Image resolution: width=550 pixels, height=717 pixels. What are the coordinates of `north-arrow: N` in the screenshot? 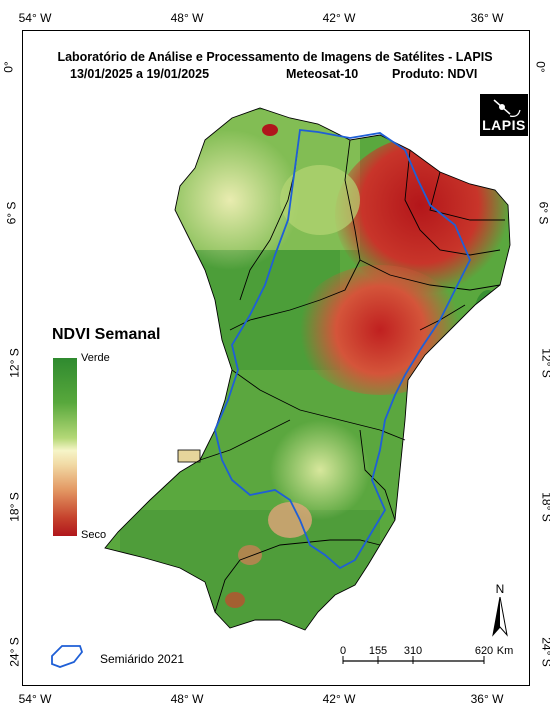 It's located at (500, 612).